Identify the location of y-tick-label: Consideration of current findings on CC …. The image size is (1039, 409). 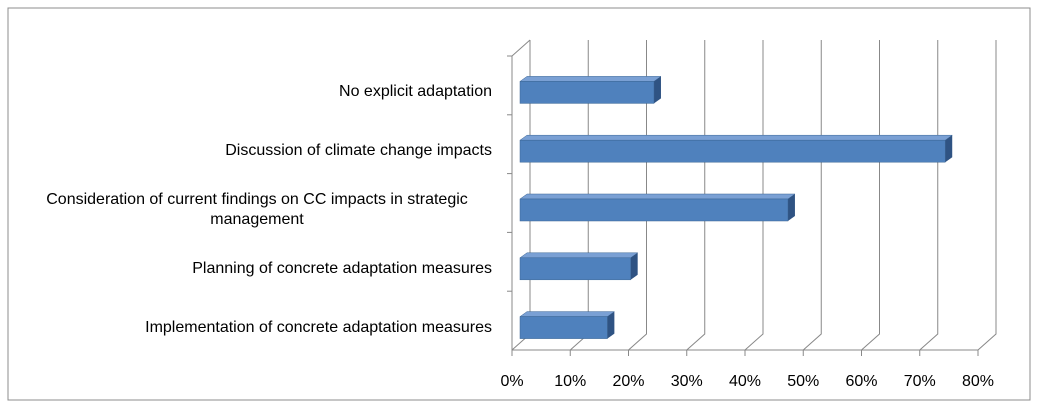
(257, 209).